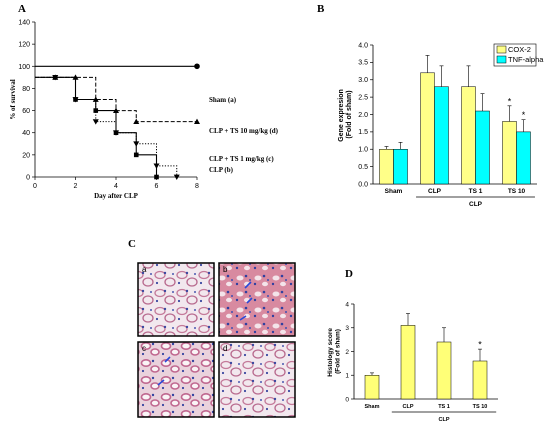 This screenshot has width=550, height=432. Describe the element at coordinates (241, 159) in the screenshot. I see `survival-label-ts1: CLP + TS 1 mg/kg (c)` at that location.